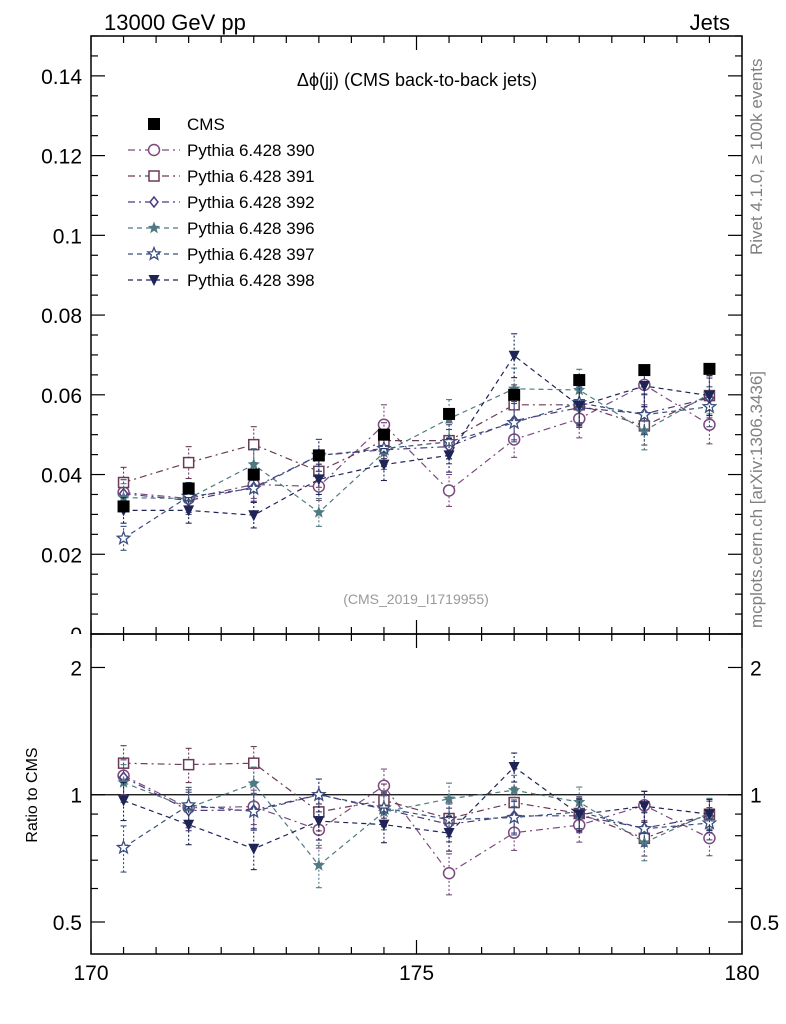 The image size is (786, 1024). What do you see at coordinates (32, 794) in the screenshot?
I see `ratio-ylabel: Ratio to CMS` at bounding box center [32, 794].